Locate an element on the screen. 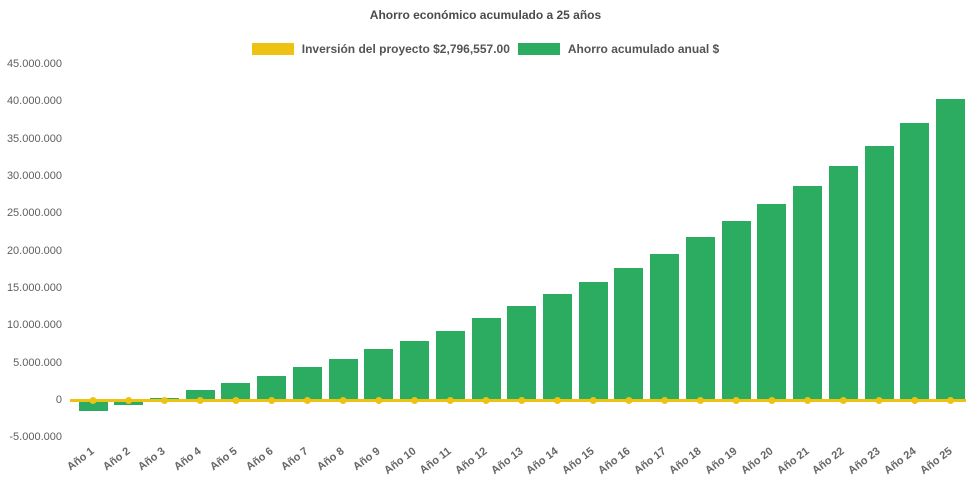  x-axis-label-ano-23: Año 23 is located at coordinates (864, 461).